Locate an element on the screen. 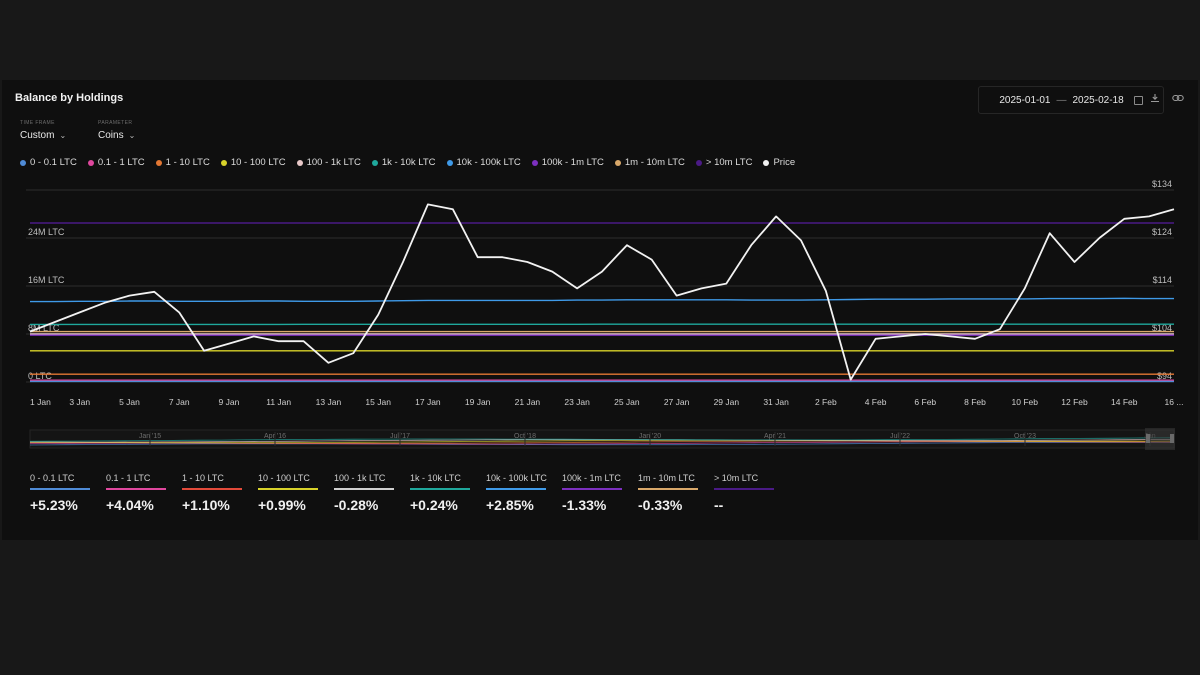 The width and height of the screenshot is (1200, 675). parameter-dropdown: PARAMETER Coins ⌄ is located at coordinates (116, 130).